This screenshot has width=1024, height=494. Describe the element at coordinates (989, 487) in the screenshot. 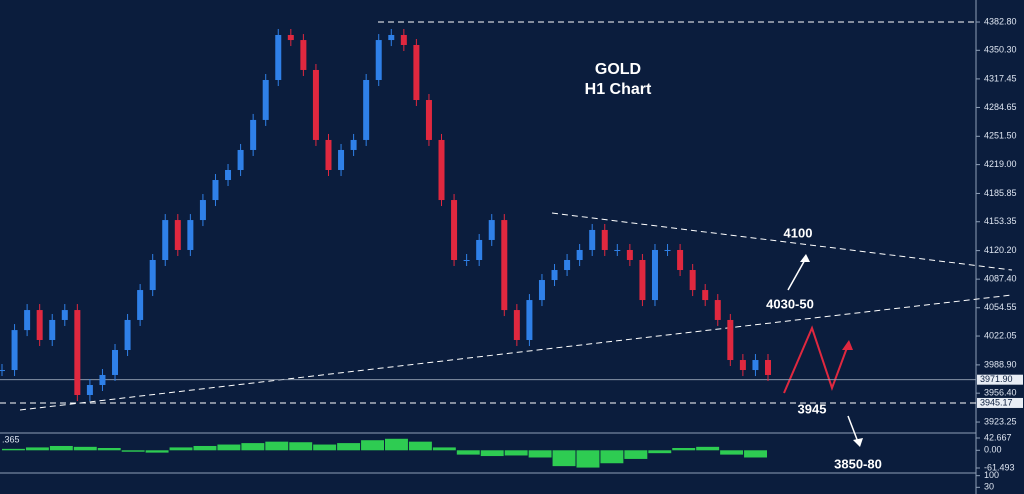

I see `y-tick-label: 30` at that location.